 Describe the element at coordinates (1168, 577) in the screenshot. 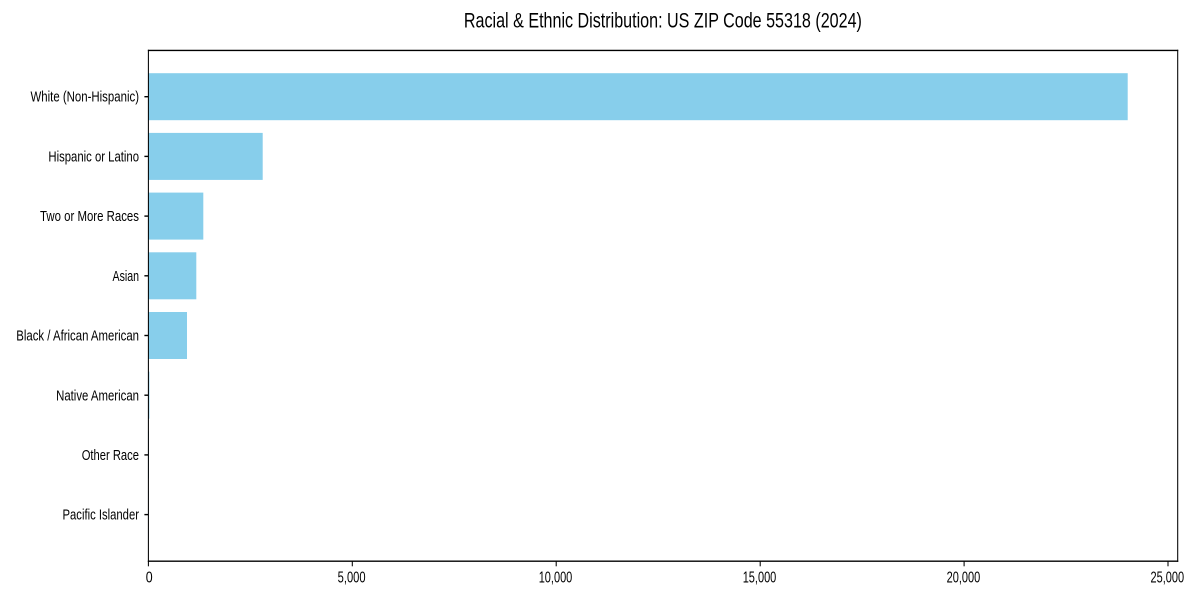

I see `svg-text: 25,000` at that location.